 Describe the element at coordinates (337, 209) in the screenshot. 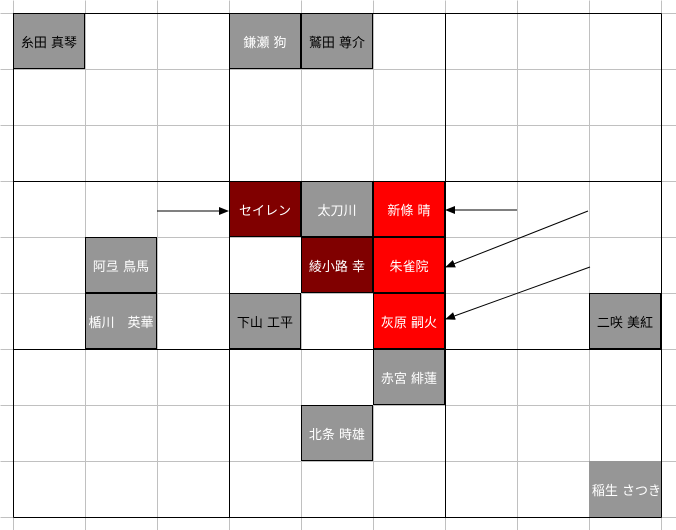

I see `cell-tachikawa: 太刀川` at that location.